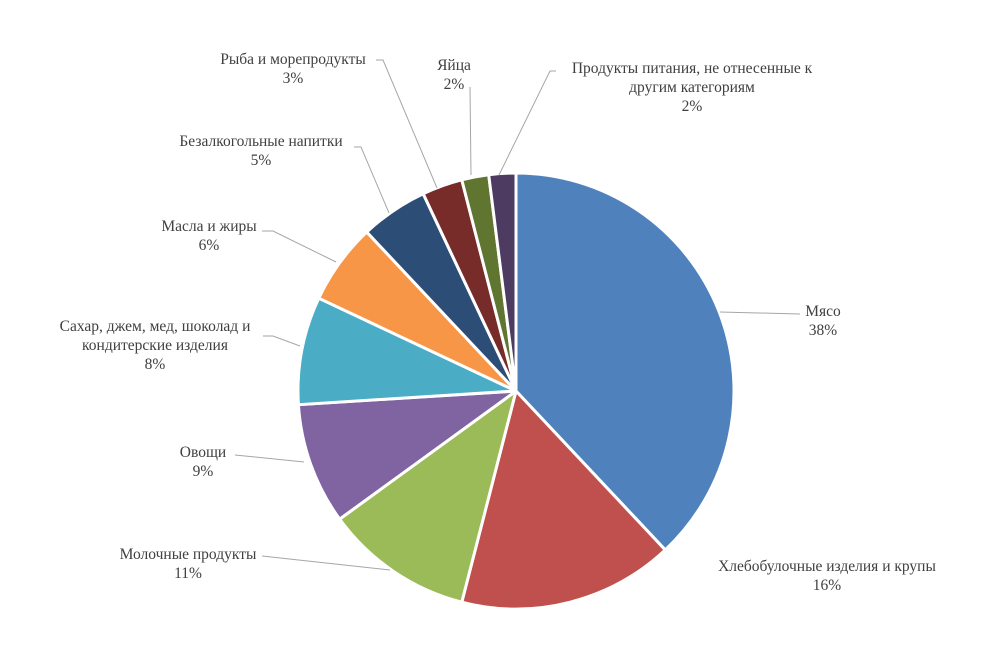  What do you see at coordinates (823, 321) in the screenshot?
I see `label-meat: Мясо 38%` at bounding box center [823, 321].